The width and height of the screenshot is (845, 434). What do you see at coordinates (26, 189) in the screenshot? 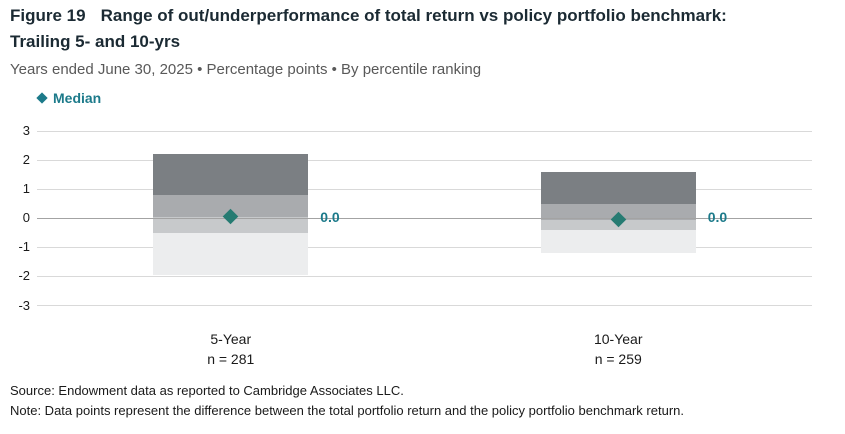
I see `y-tick-label: 1` at bounding box center [26, 189].